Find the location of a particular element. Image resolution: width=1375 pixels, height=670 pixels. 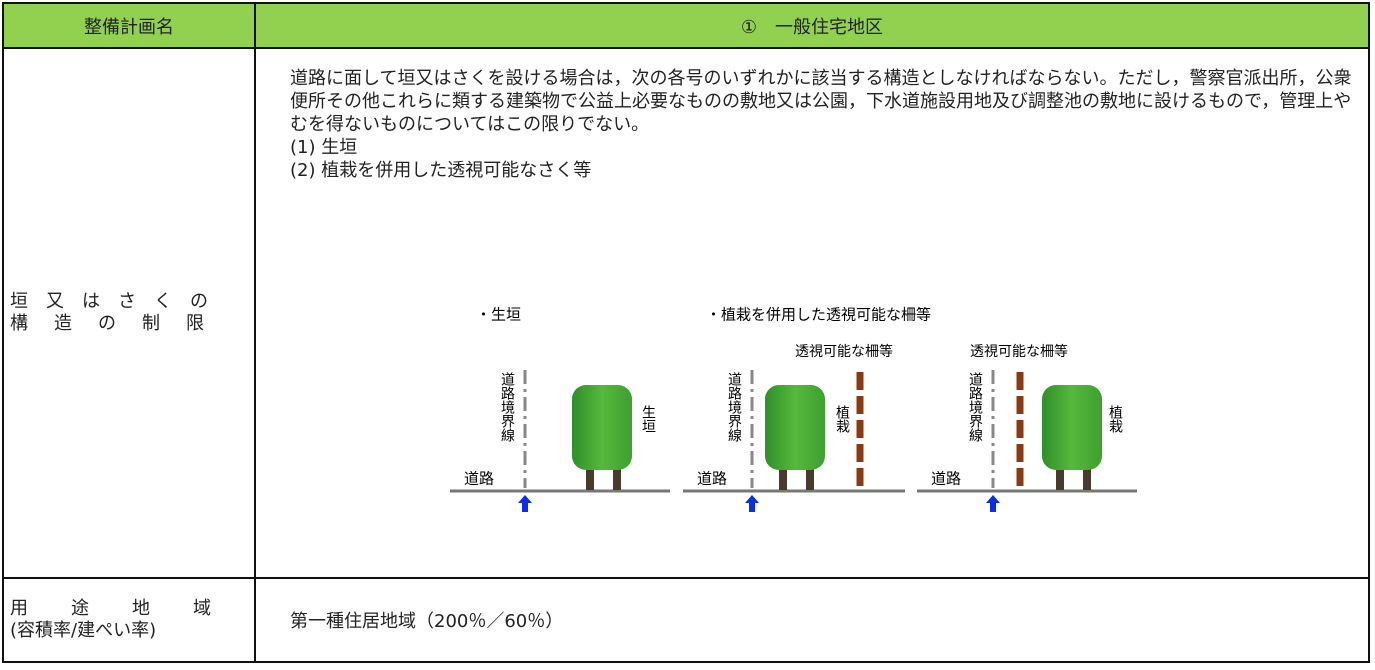

label-line: 用途地域 is located at coordinates (132, 608).